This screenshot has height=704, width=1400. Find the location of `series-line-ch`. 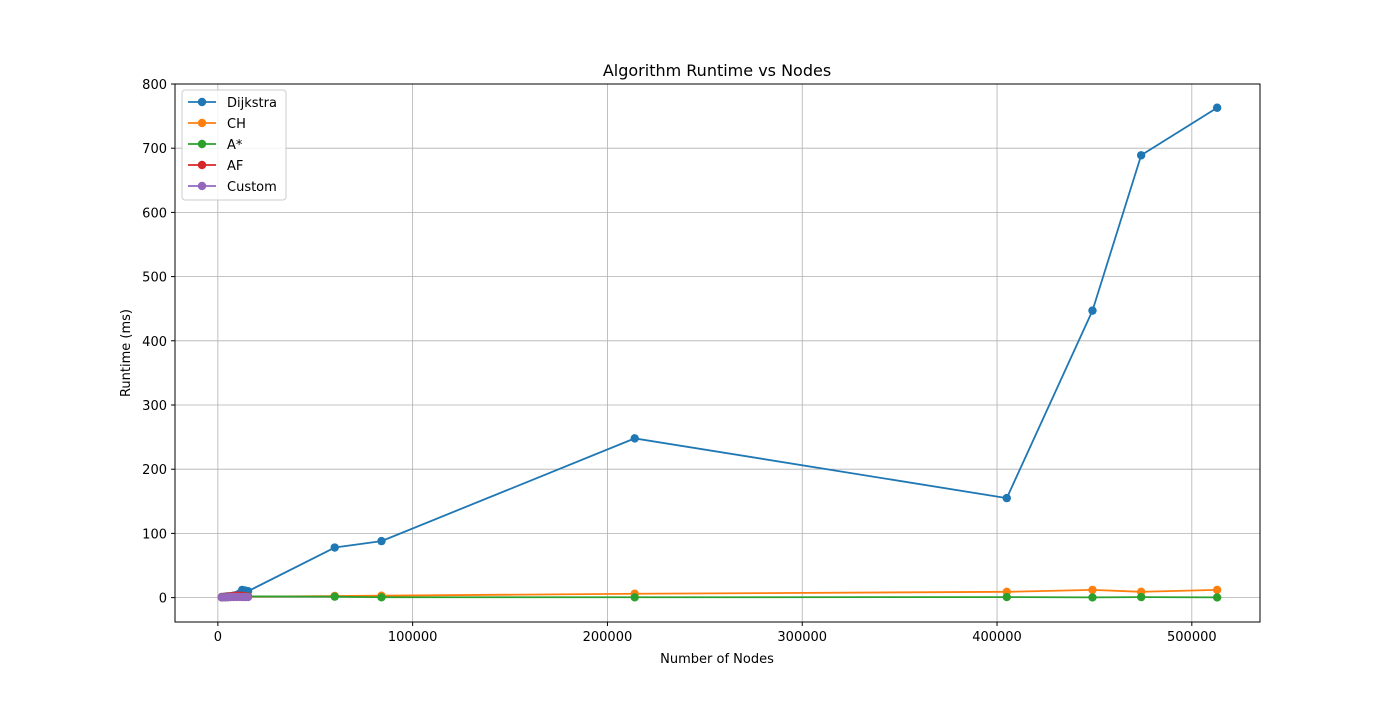

series-line-ch is located at coordinates (719, 593).